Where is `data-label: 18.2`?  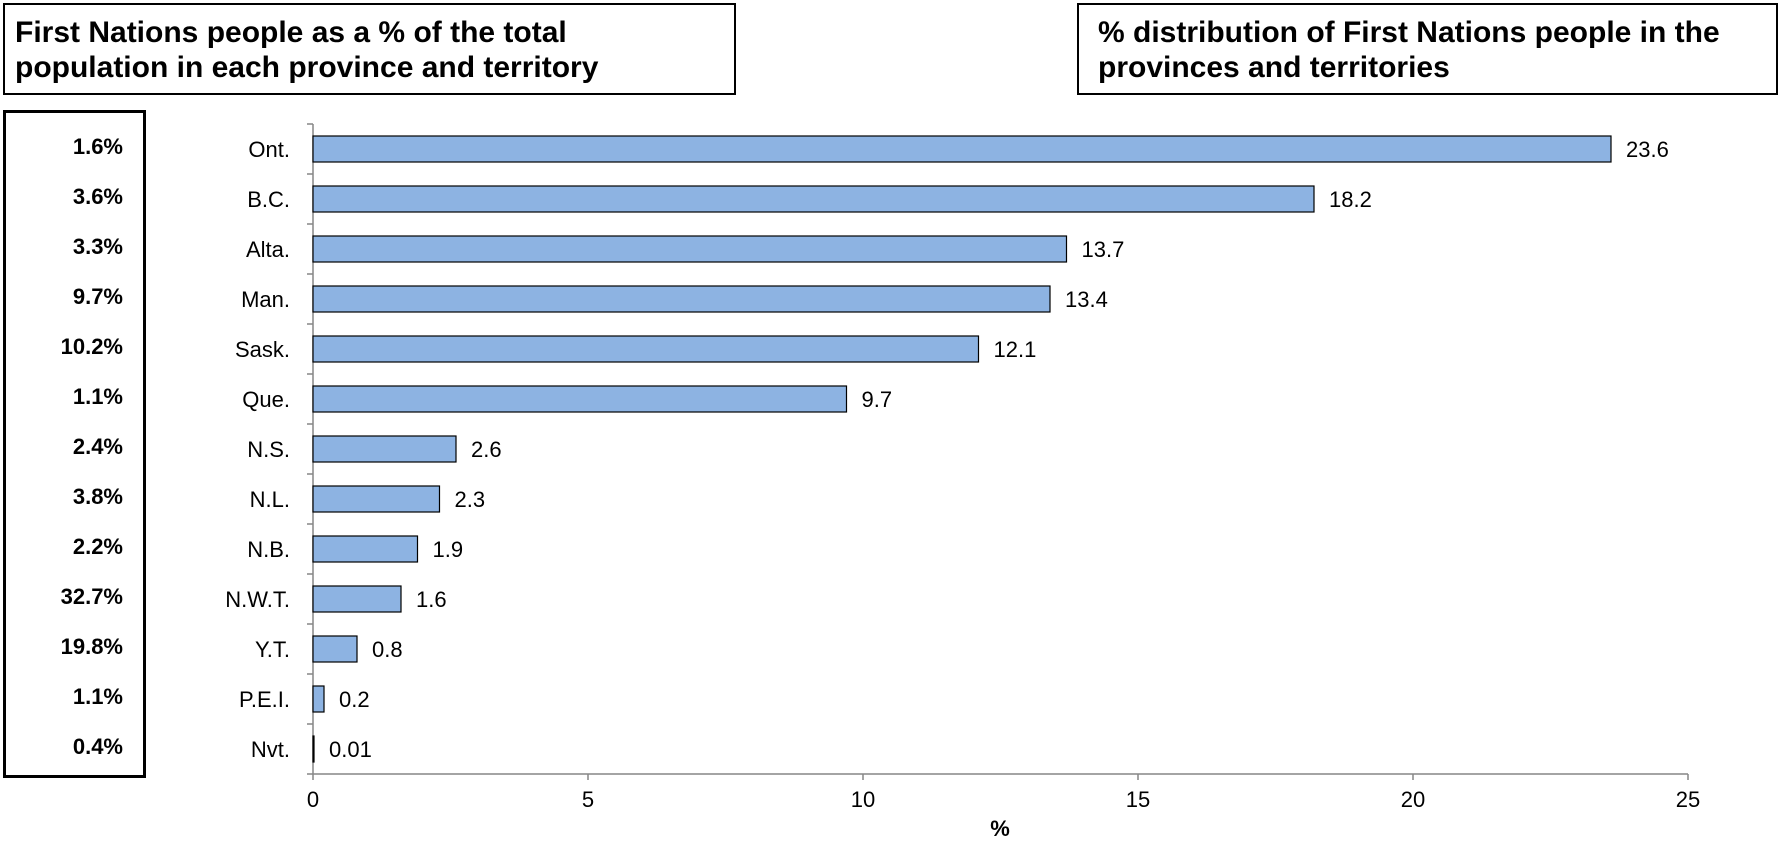
data-label: 18.2 is located at coordinates (1350, 199).